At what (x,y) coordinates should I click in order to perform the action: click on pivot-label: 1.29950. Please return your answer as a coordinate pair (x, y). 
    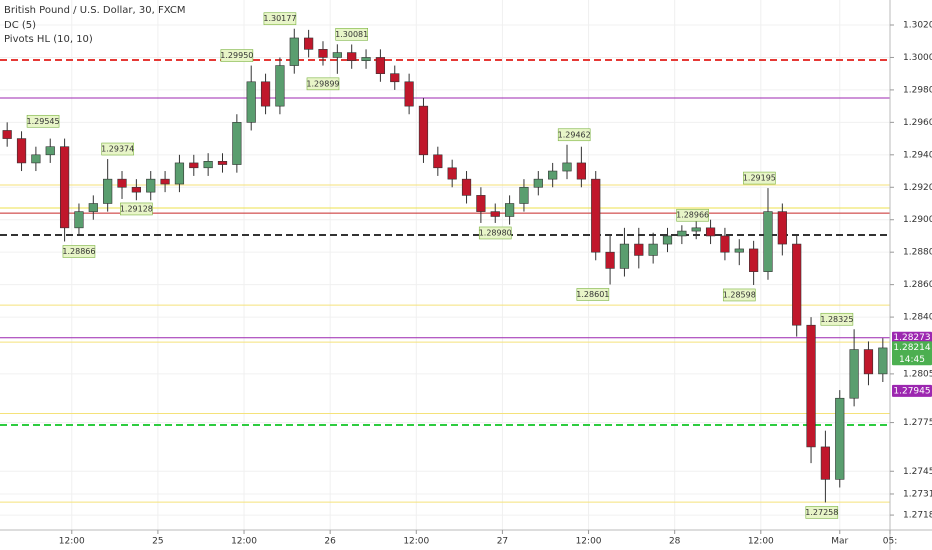
    Looking at the image, I should click on (236, 55).